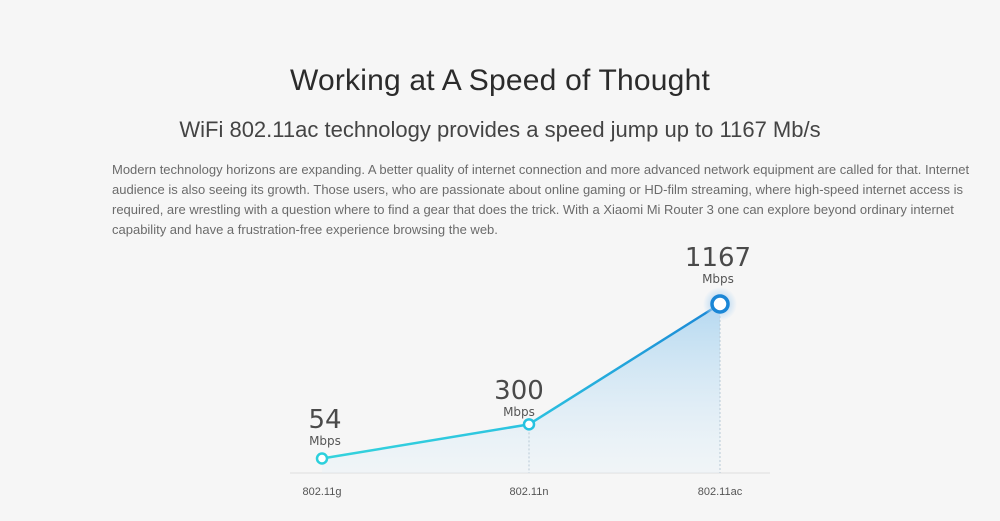 The image size is (1000, 521). I want to click on x-tick-label-802.11n: 802.11n, so click(529, 492).